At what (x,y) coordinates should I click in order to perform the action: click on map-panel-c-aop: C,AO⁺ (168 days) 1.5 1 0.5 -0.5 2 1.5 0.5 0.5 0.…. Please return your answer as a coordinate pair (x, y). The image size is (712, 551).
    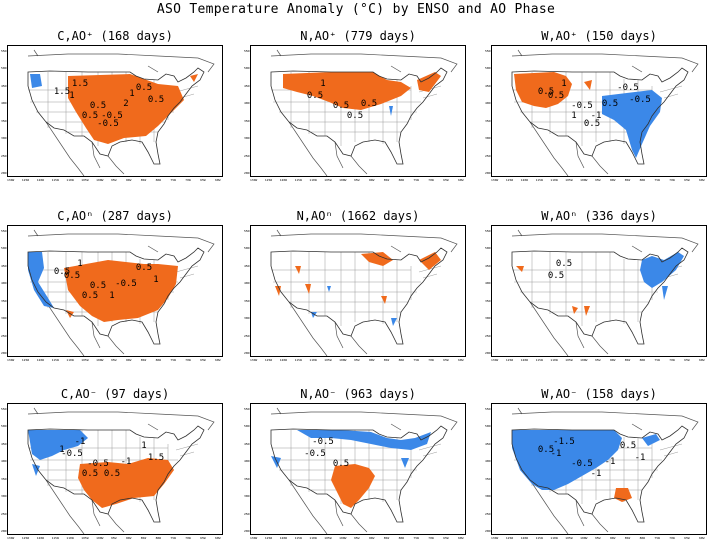
    Looking at the image, I should click on (112, 111).